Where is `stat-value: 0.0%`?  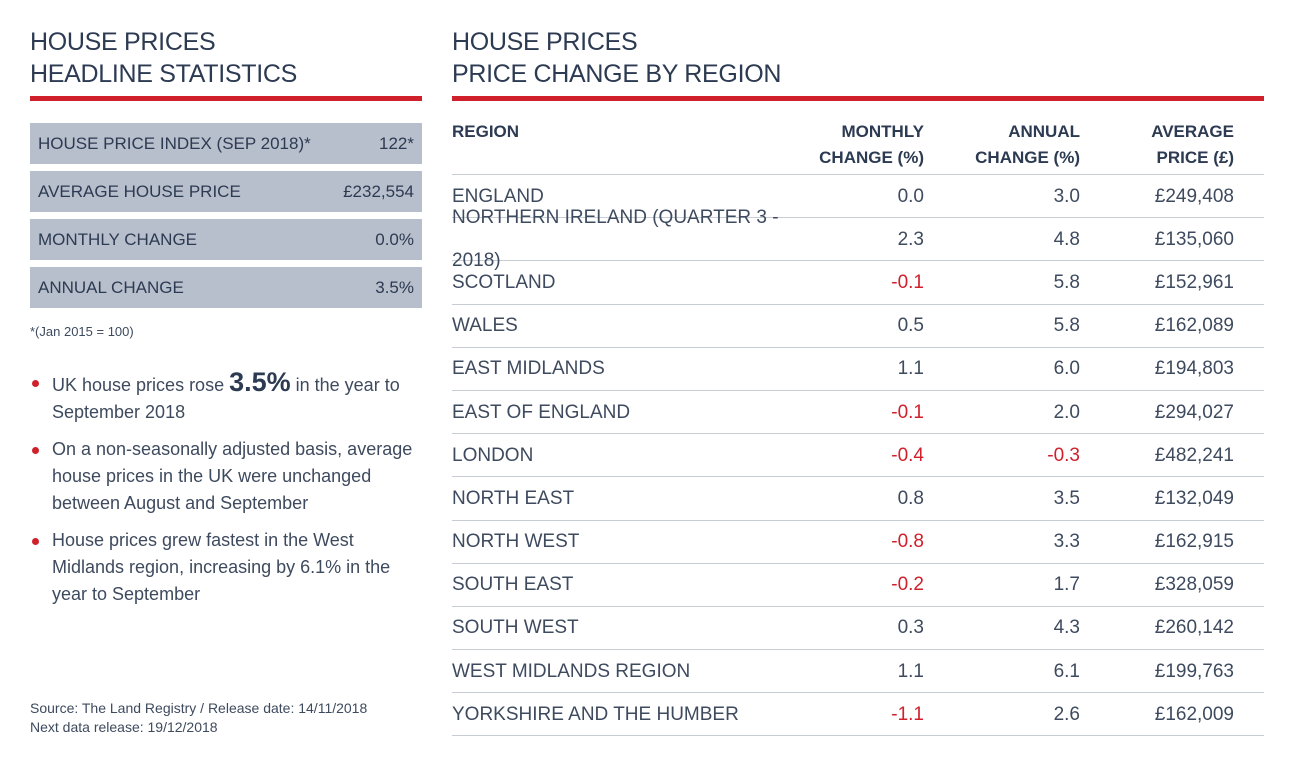
stat-value: 0.0% is located at coordinates (394, 239).